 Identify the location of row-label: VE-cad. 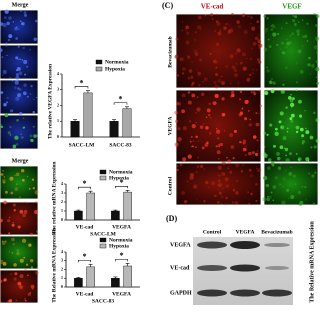
(180, 268).